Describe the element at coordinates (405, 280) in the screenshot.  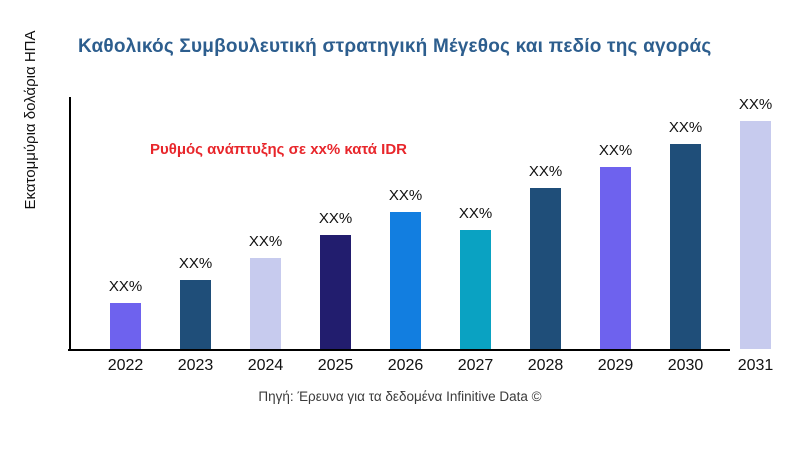
I see `bar-2026` at that location.